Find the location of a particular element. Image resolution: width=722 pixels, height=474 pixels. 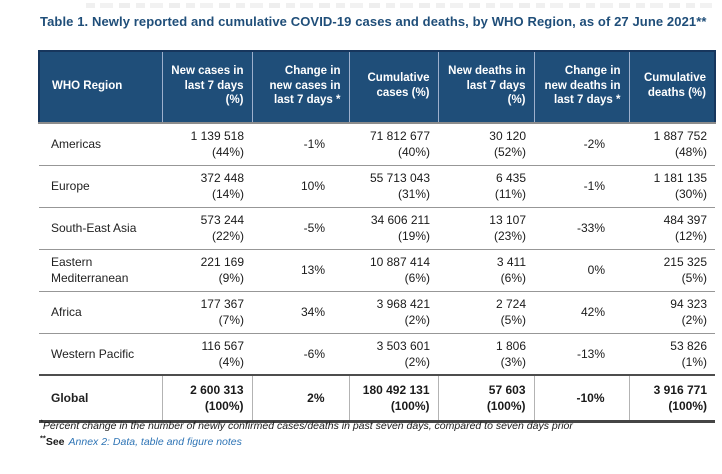

cumulative-cases-value: 3 968 421 is located at coordinates (403, 303).